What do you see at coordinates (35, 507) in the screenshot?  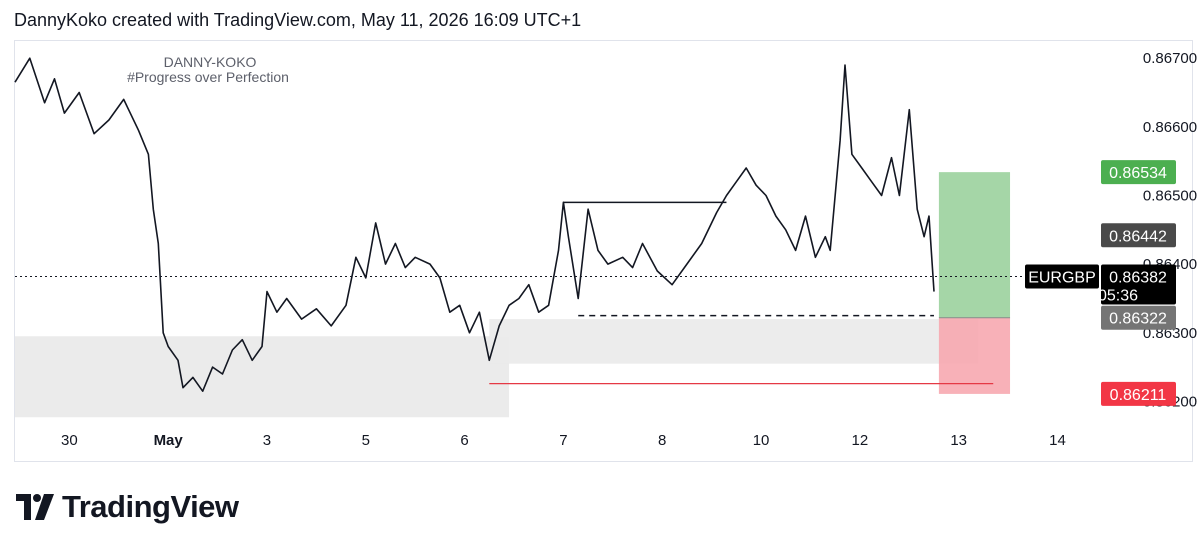 I see `tradingview-logo-icon` at bounding box center [35, 507].